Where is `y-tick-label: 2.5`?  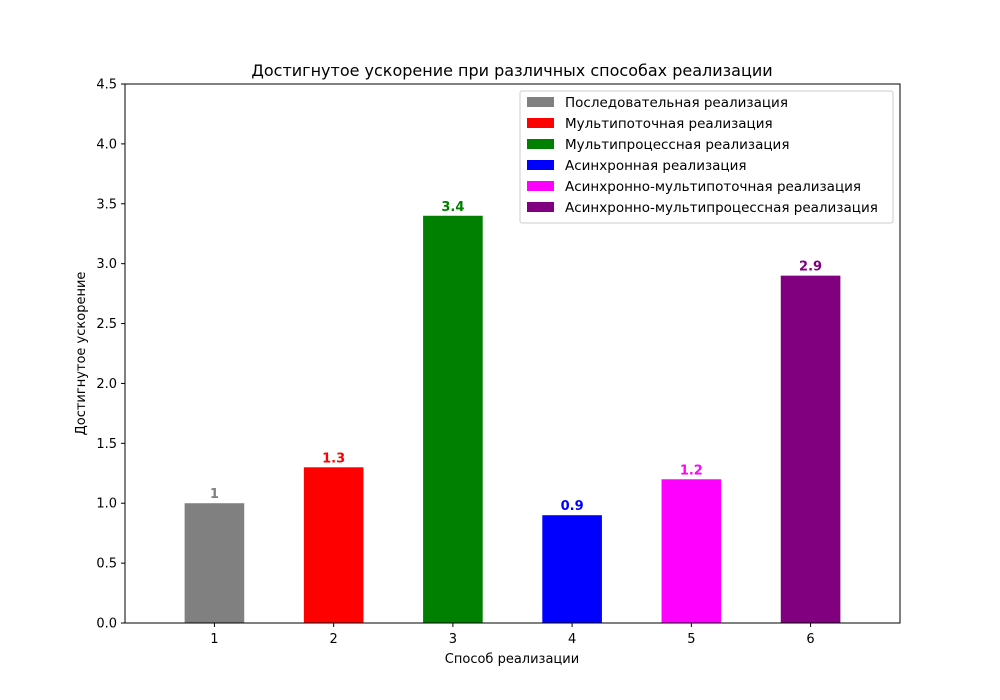
y-tick-label: 2.5 is located at coordinates (106, 324).